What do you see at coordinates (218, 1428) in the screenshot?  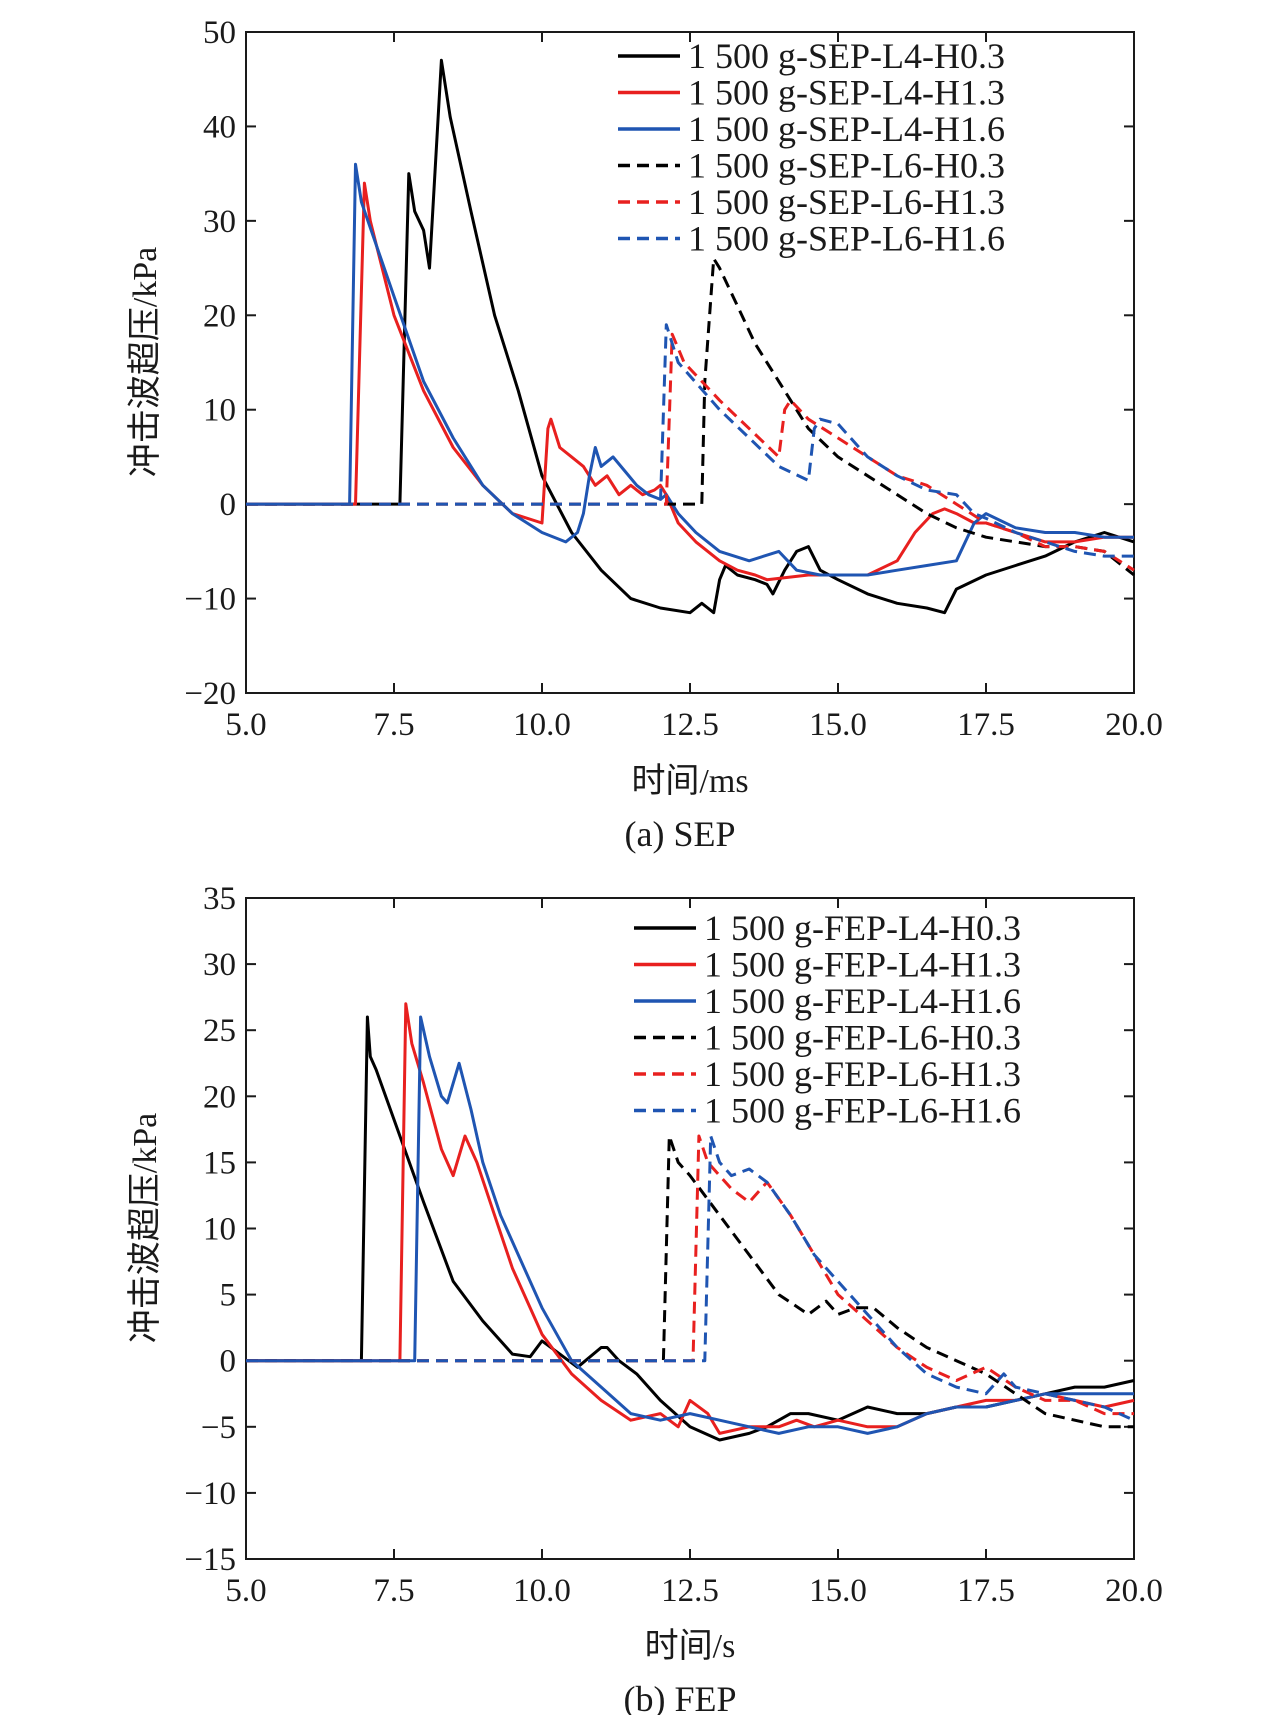 I see `y-tick-label: −5` at bounding box center [218, 1428].